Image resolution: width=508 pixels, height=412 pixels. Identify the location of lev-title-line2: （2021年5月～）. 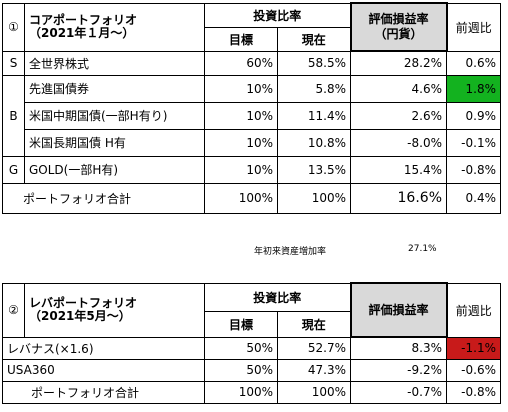
(80, 316).